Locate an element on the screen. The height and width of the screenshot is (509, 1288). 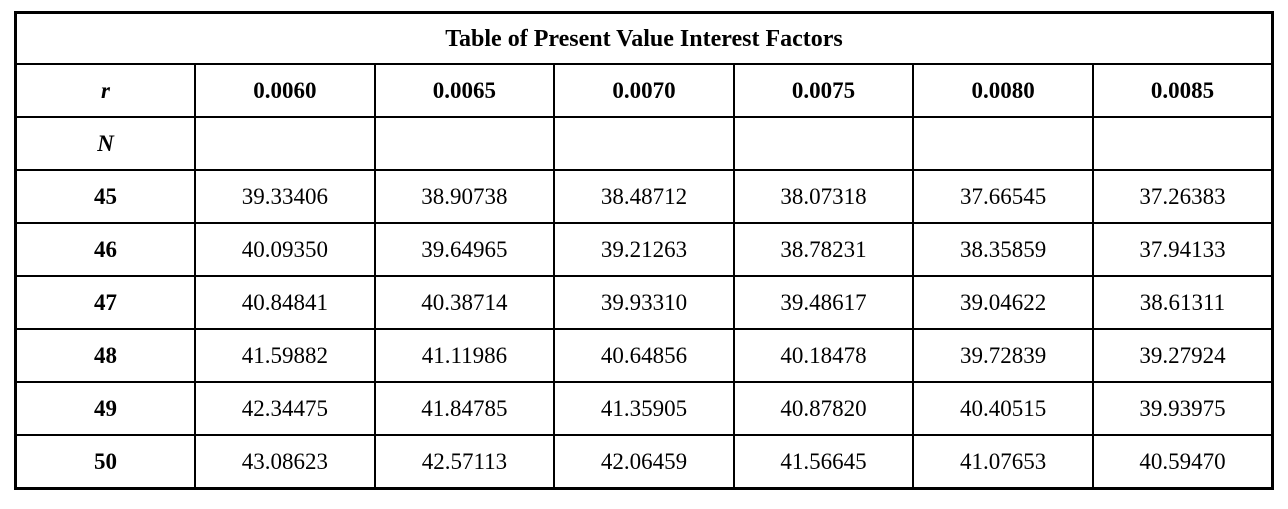
pv-factor-cell: 37.26383 is located at coordinates (1182, 196).